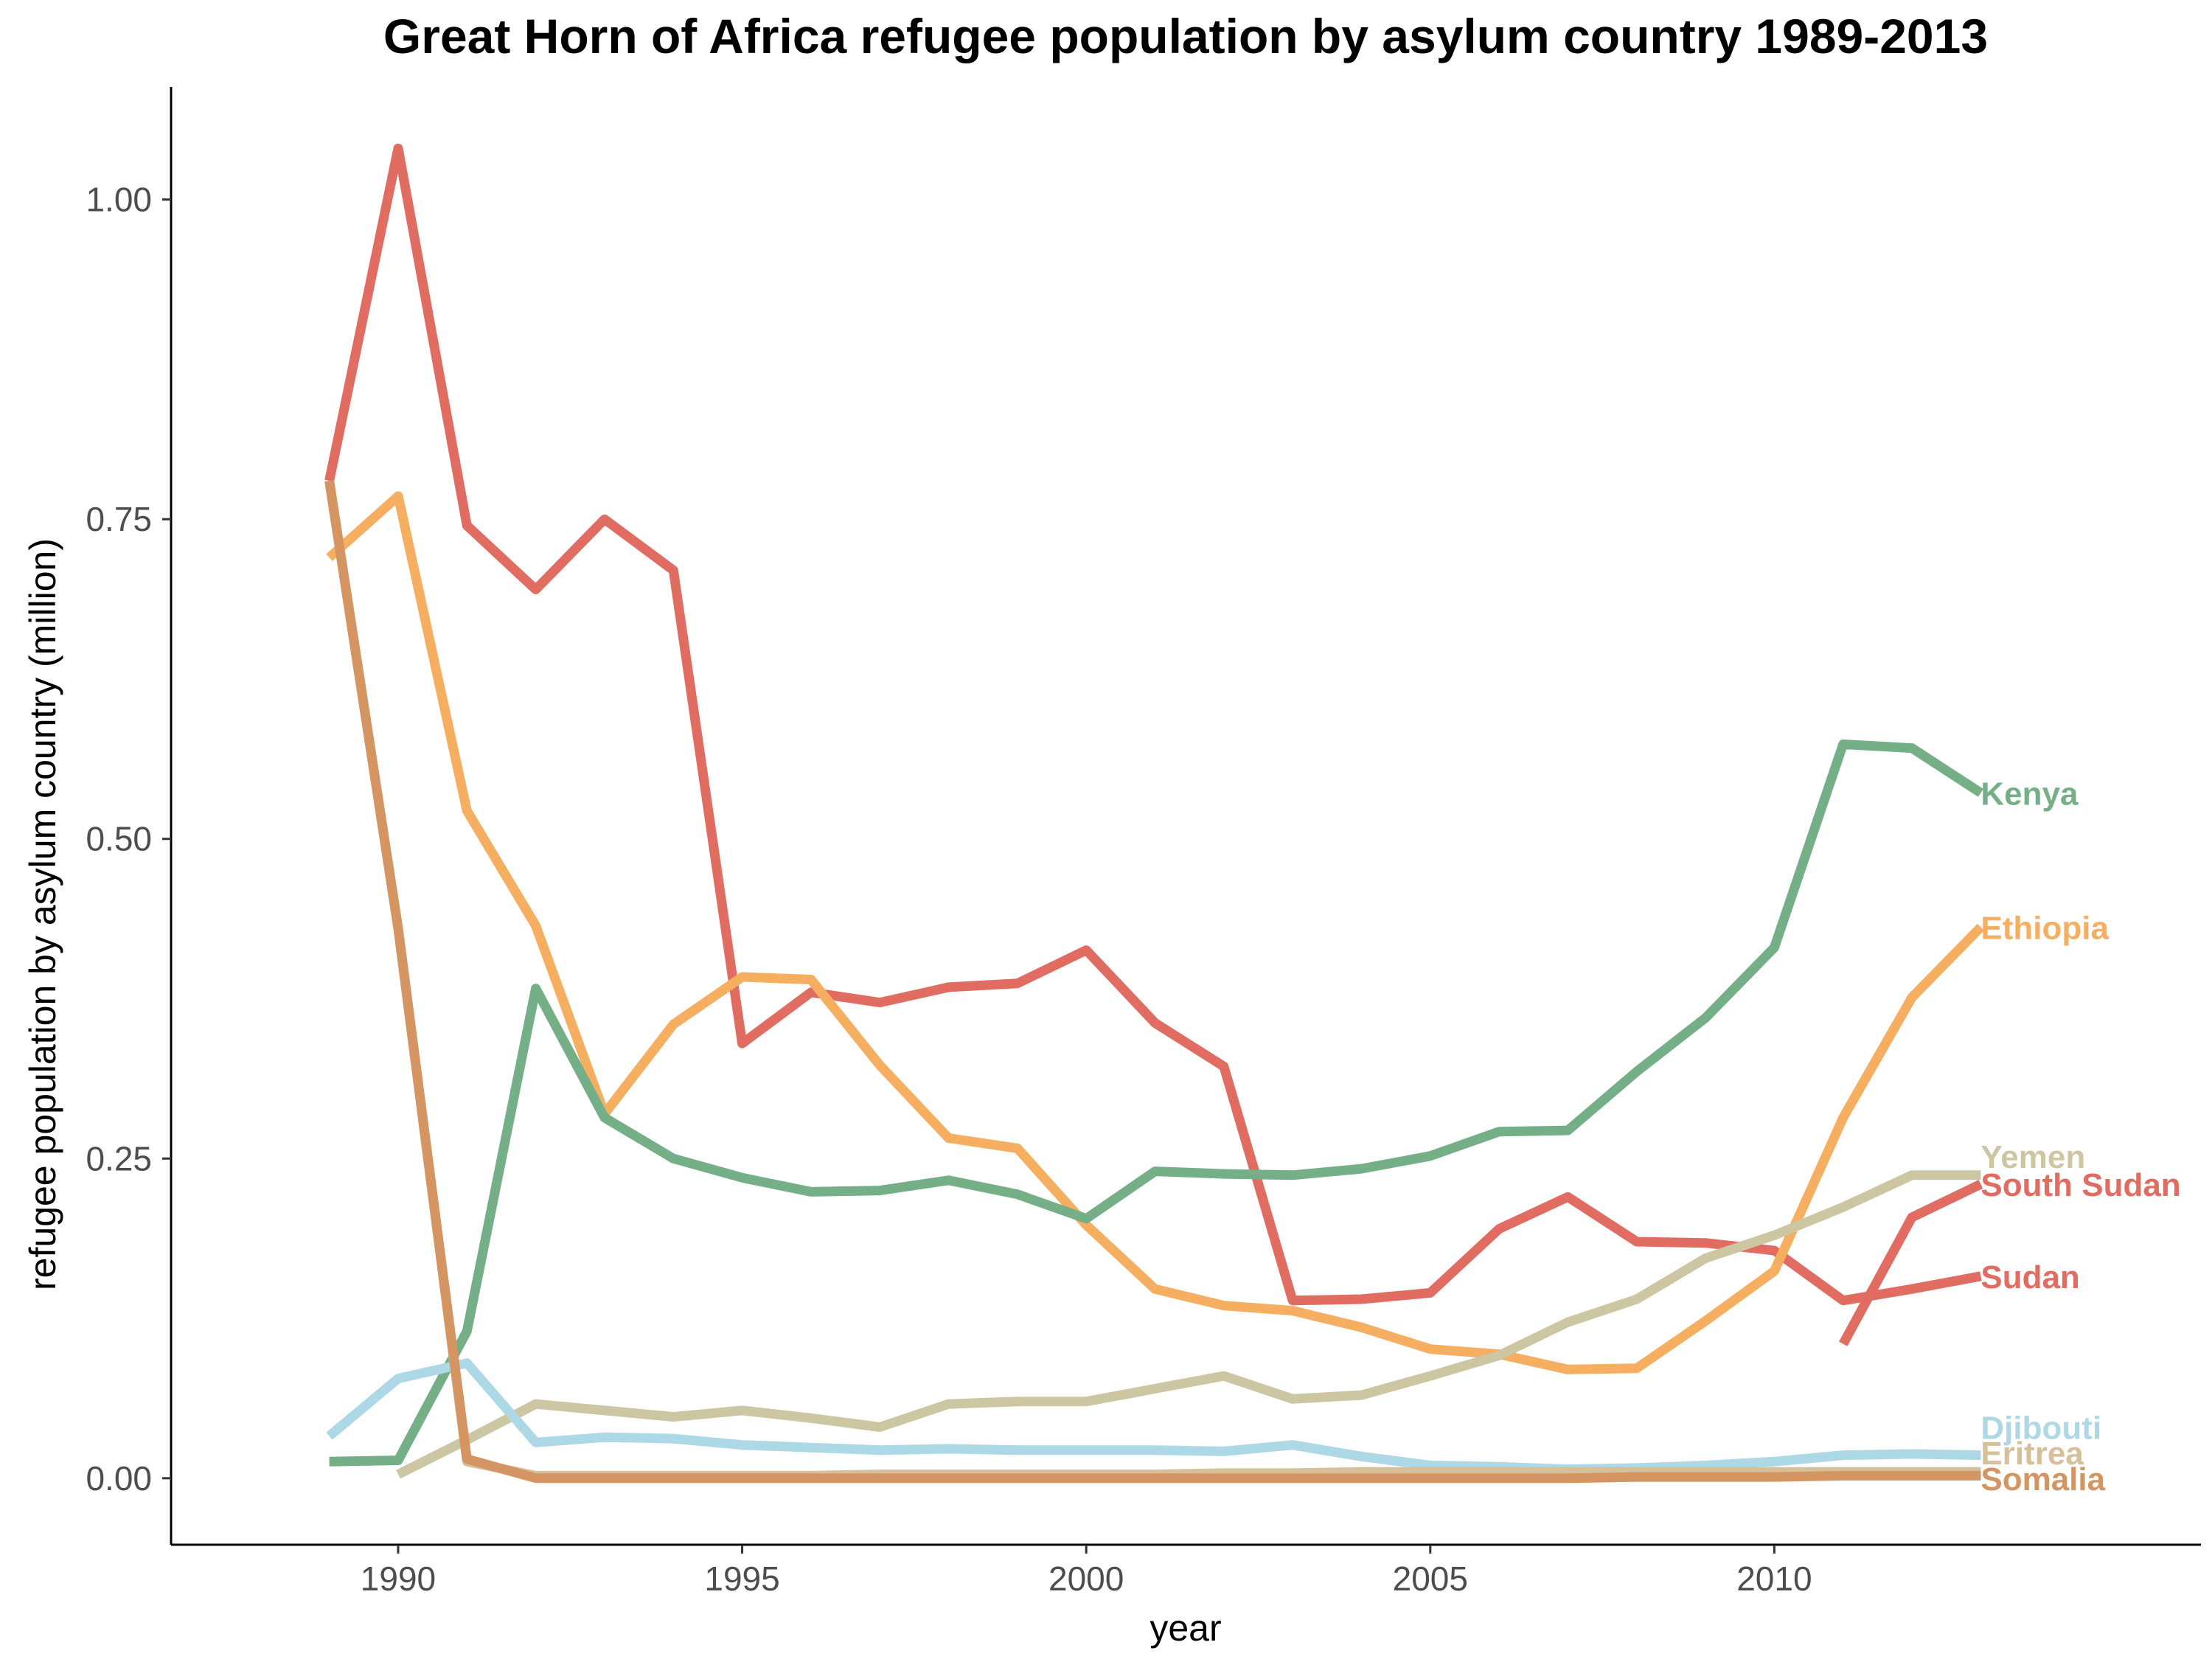 This screenshot has width=2212, height=1659. What do you see at coordinates (2080, 1185) in the screenshot?
I see `series-label-south-sudan: South Sudan` at bounding box center [2080, 1185].